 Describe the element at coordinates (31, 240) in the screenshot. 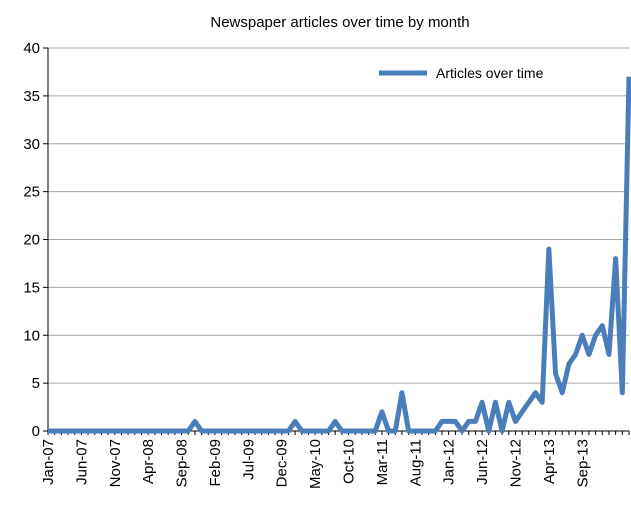

I see `y-tick-label: 20` at that location.